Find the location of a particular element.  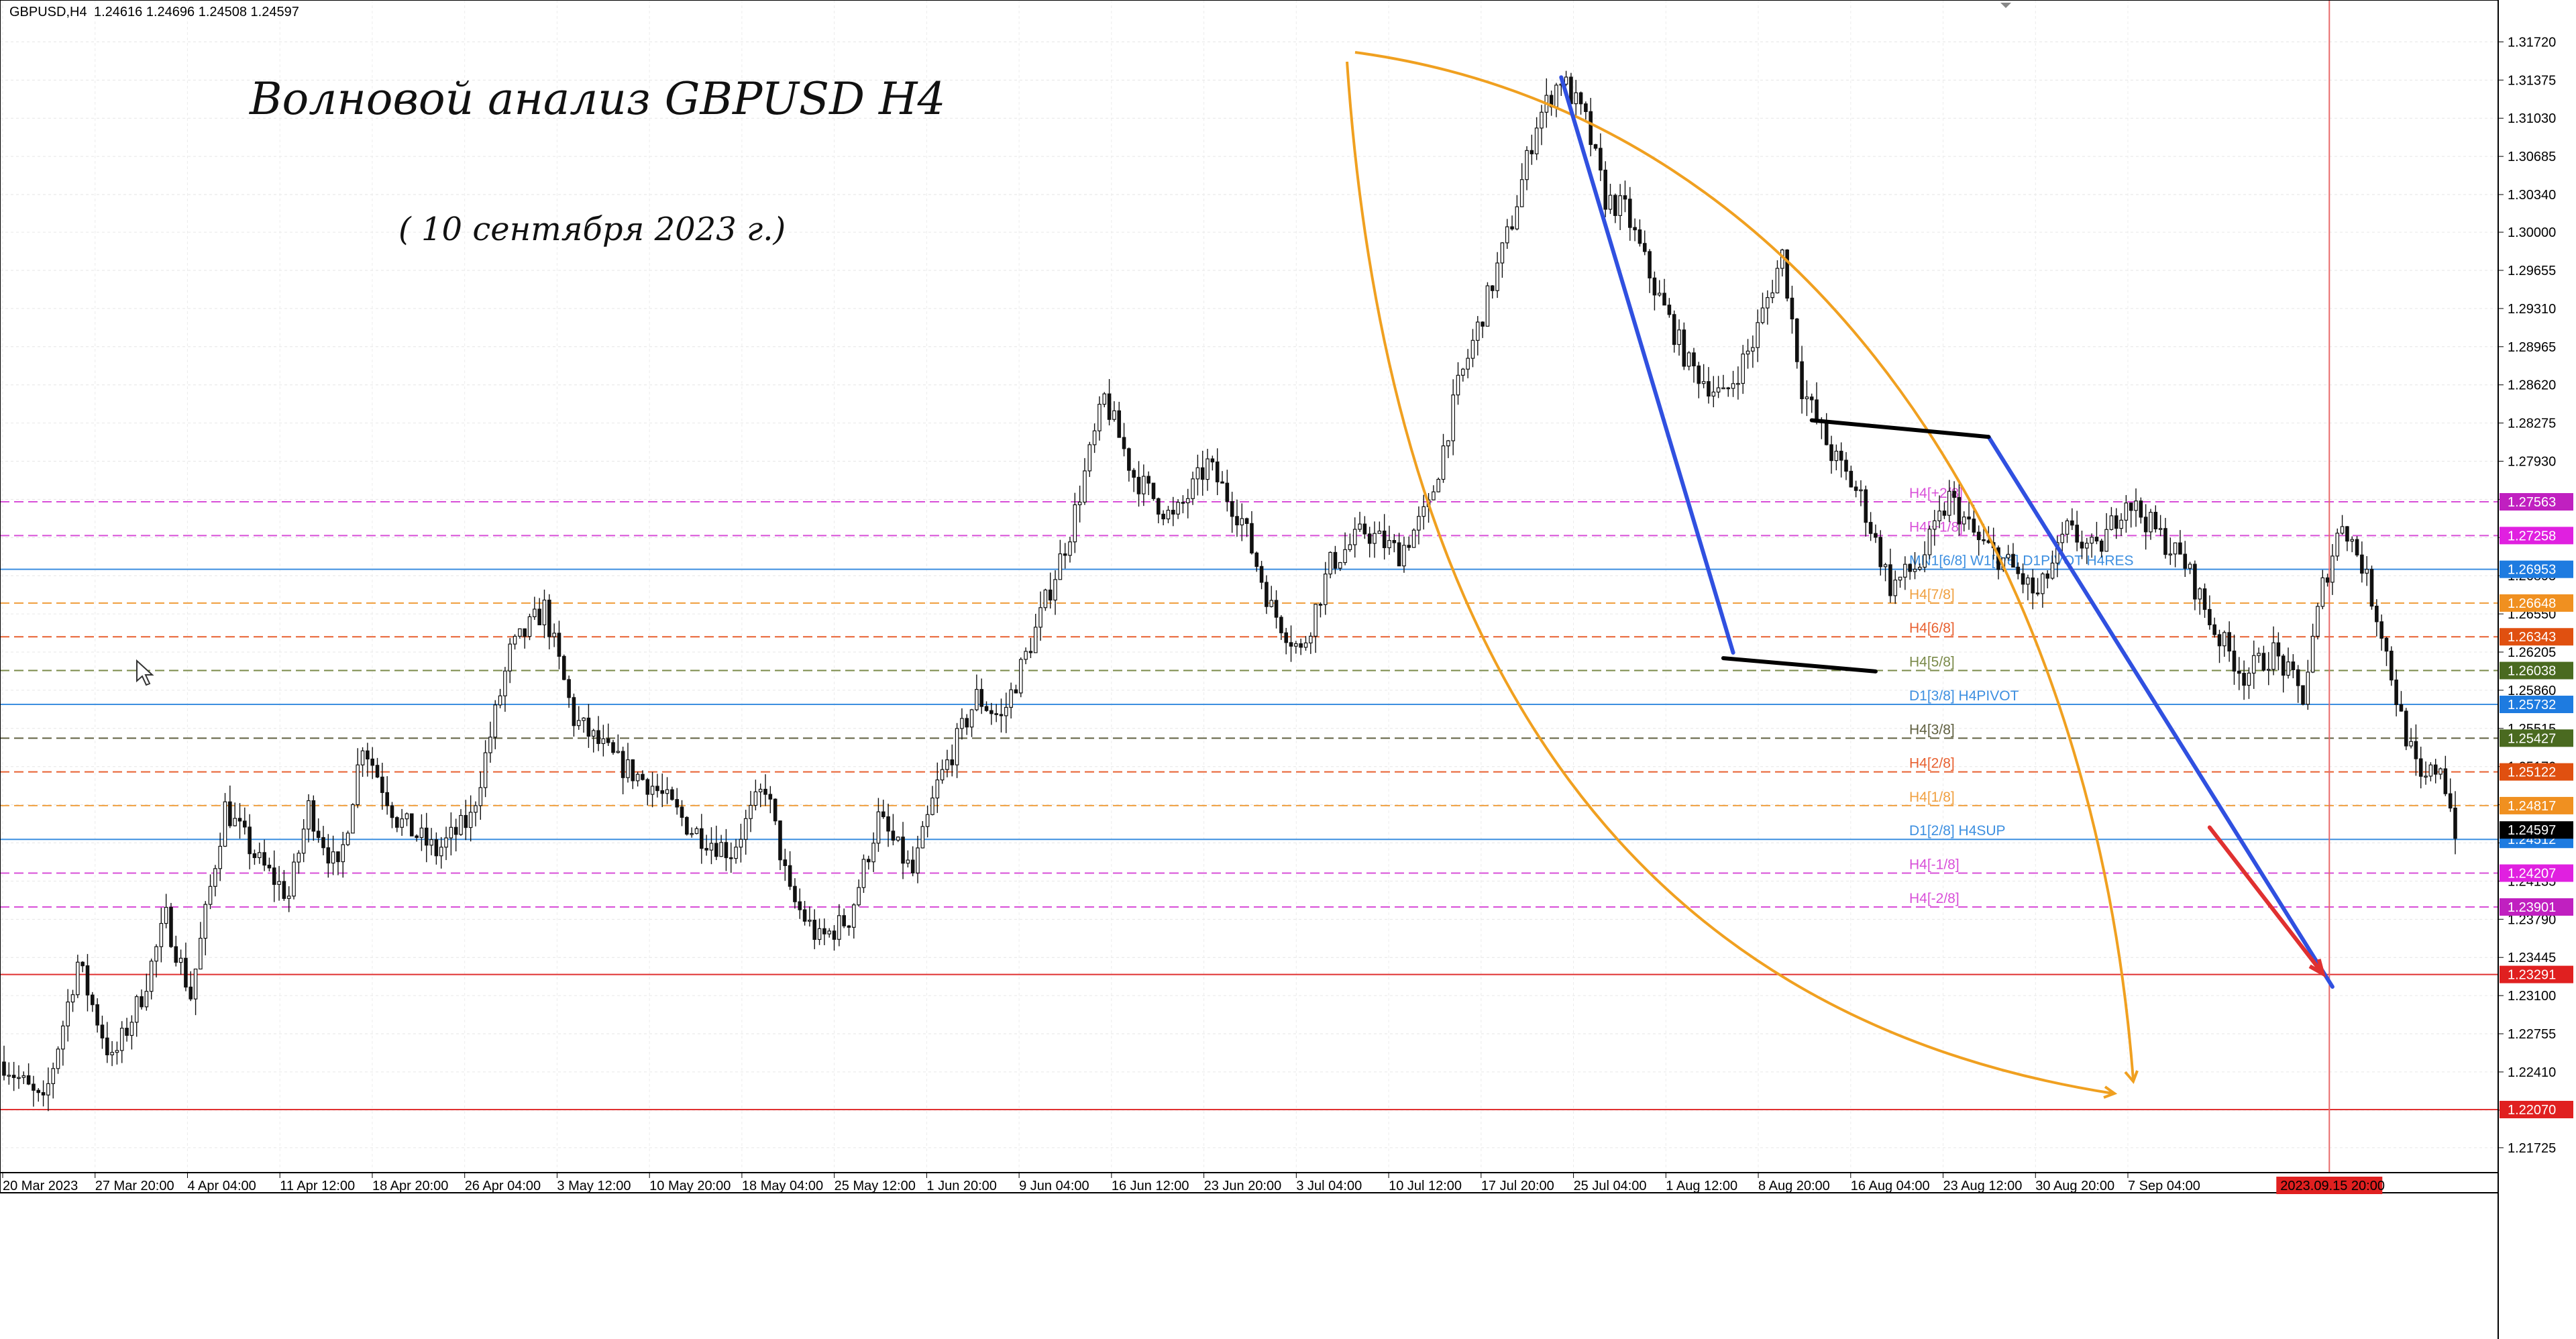

level-label: H4[-2/8] is located at coordinates (1934, 898).